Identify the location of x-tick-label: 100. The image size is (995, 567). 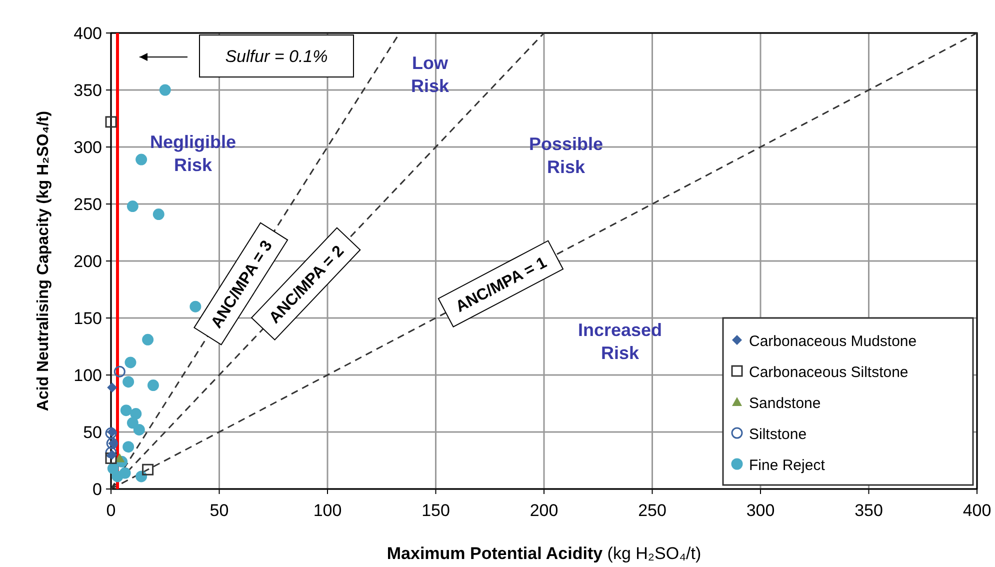
(327, 510).